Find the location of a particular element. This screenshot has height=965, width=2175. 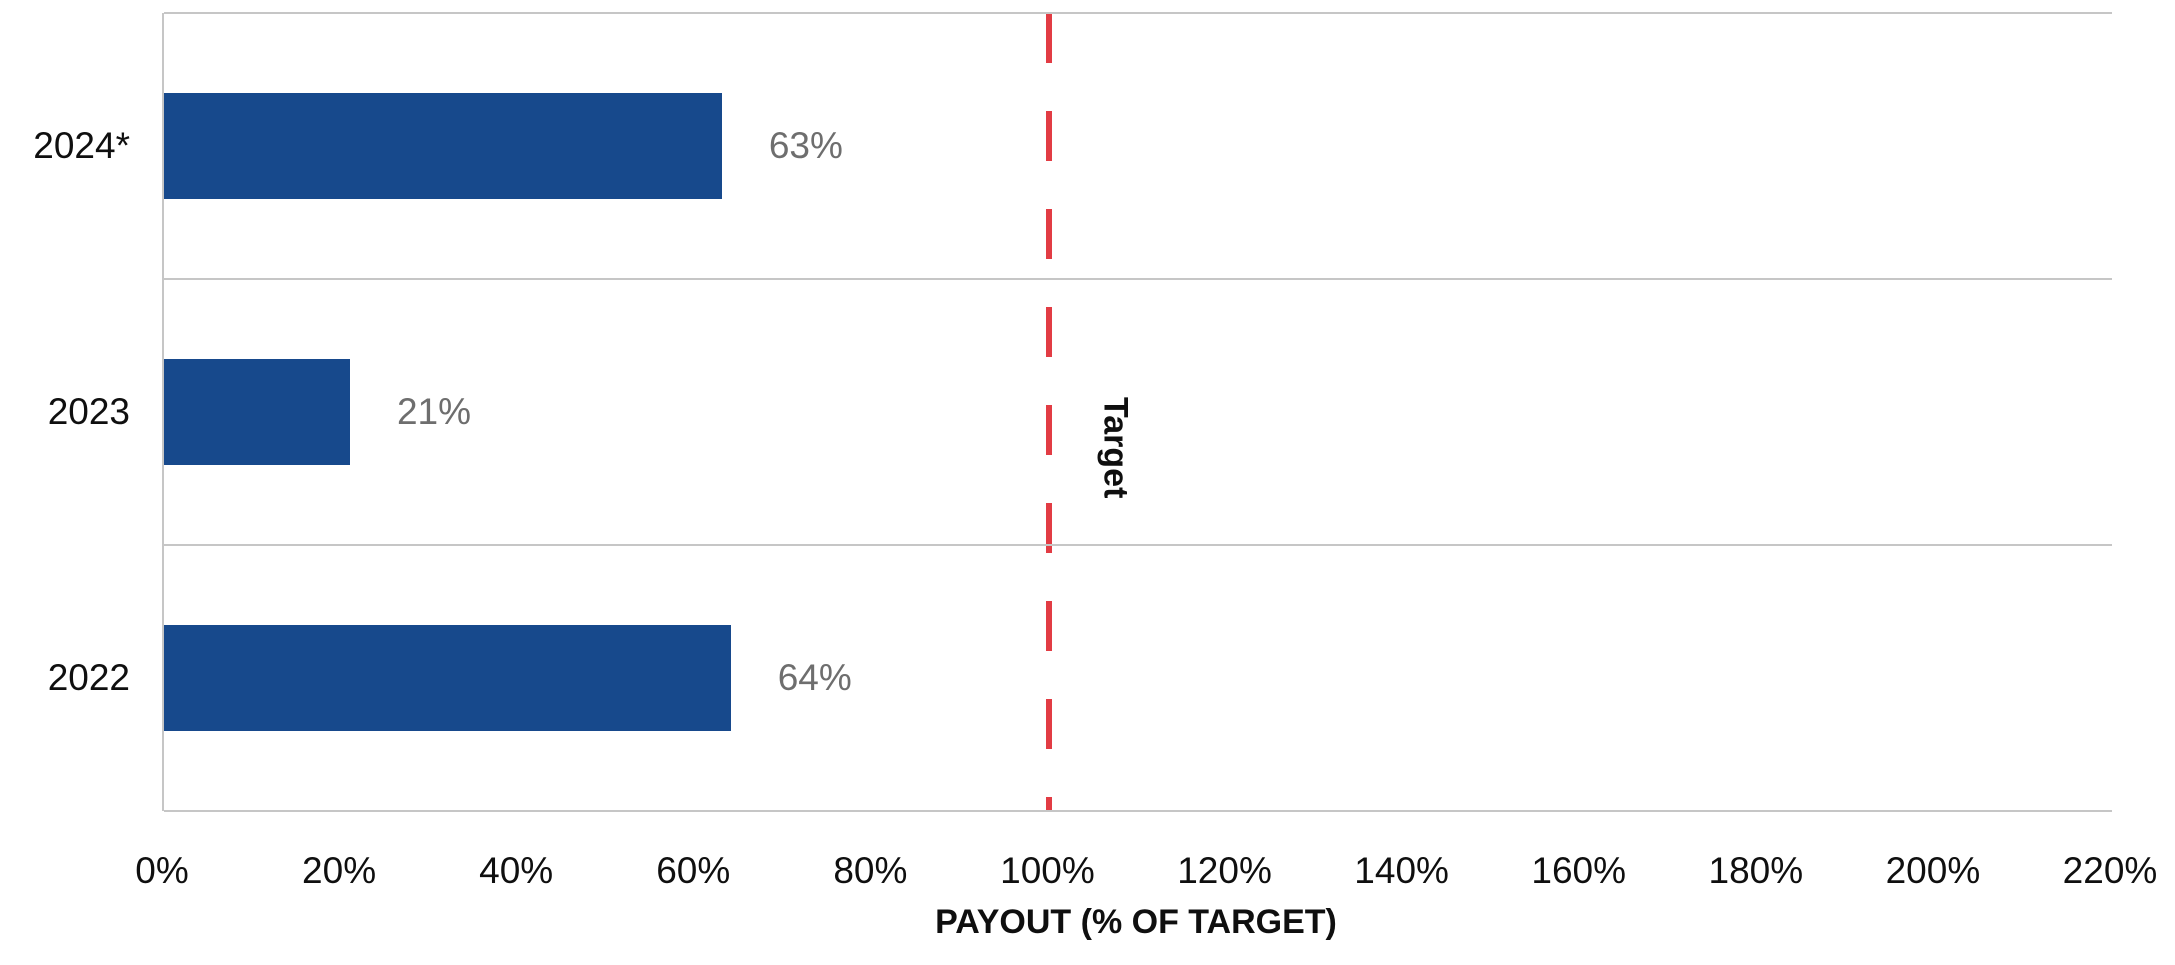

x-tick-label-60: 60% is located at coordinates (693, 870).